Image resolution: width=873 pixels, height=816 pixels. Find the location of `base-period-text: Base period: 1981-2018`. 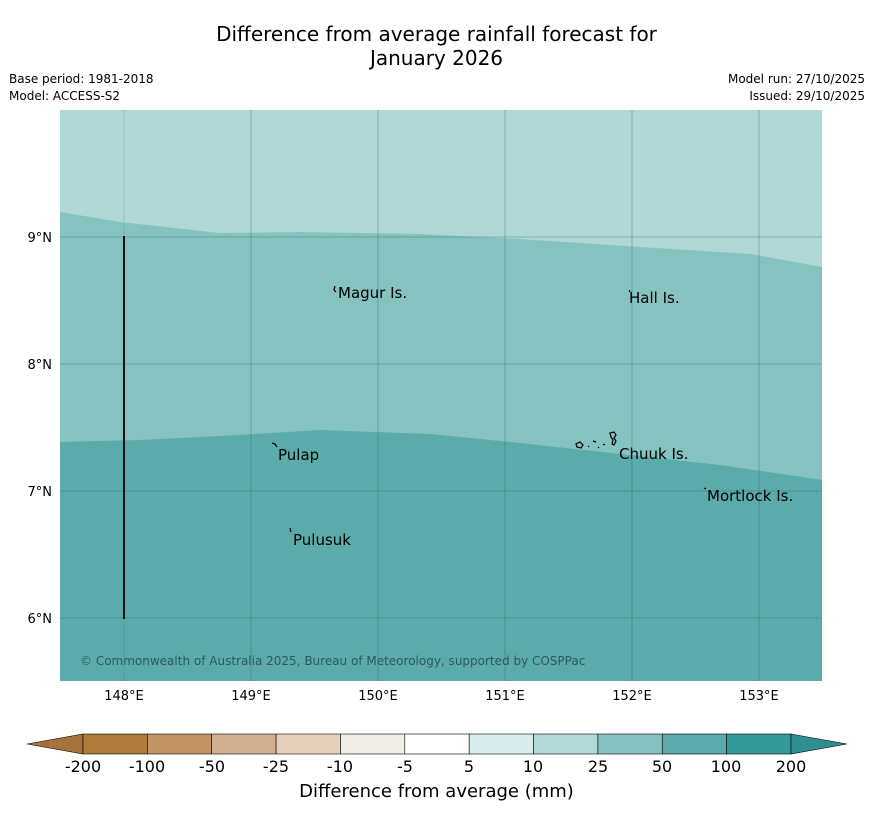

base-period-text: Base period: 1981-2018 is located at coordinates (81, 79).